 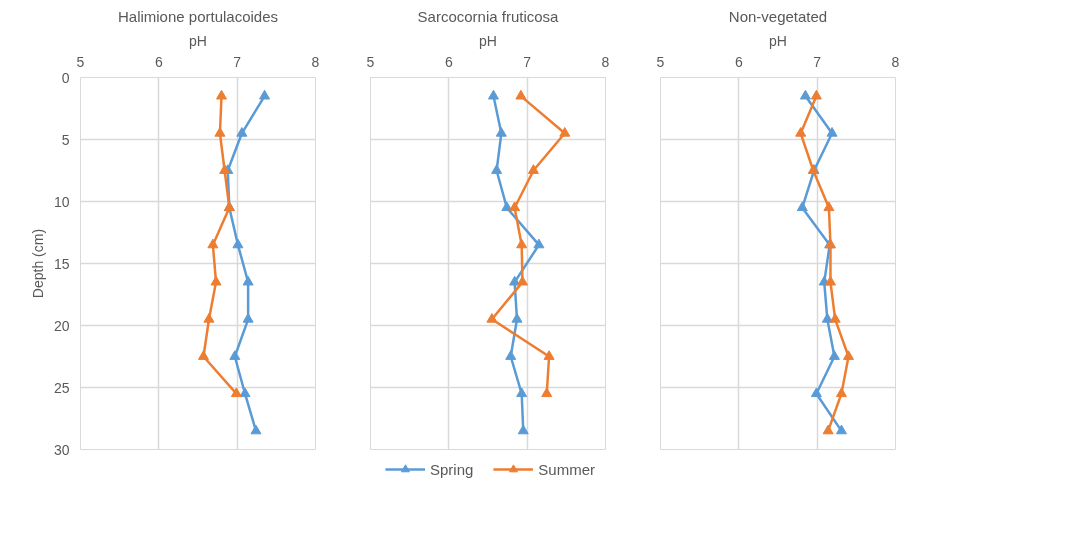 What do you see at coordinates (61, 325) in the screenshot?
I see `y-tick-label: 20` at bounding box center [61, 325].